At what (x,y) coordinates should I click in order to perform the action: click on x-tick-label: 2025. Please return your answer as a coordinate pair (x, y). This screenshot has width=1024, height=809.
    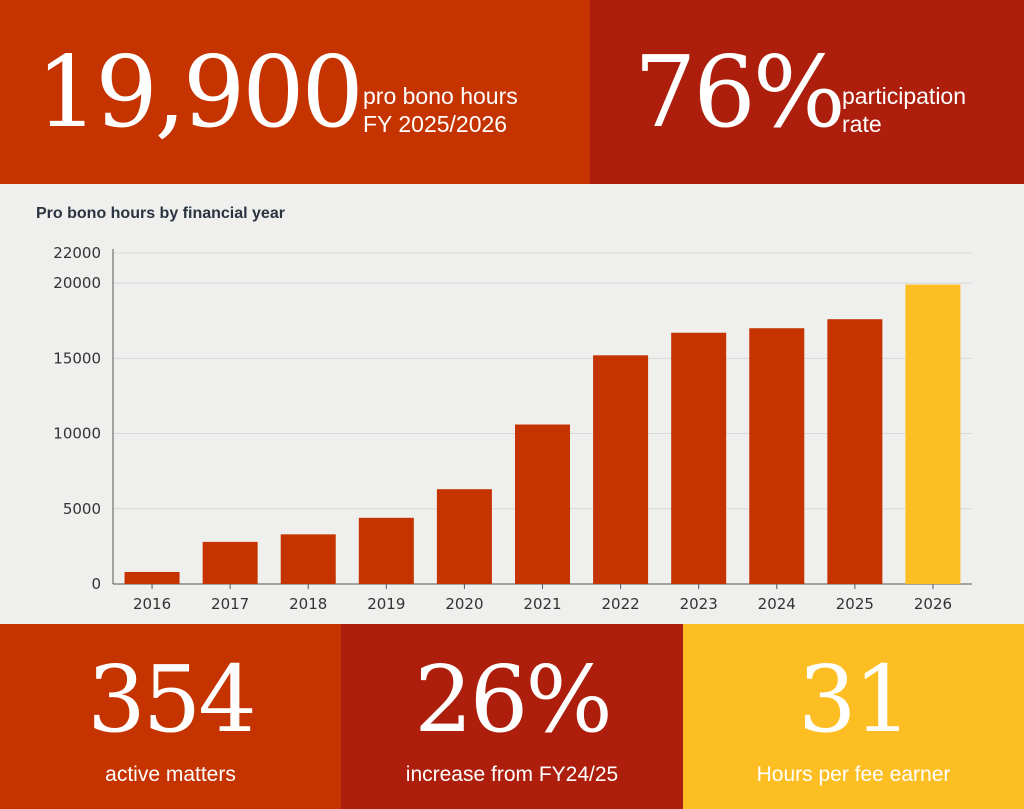
    Looking at the image, I should click on (855, 604).